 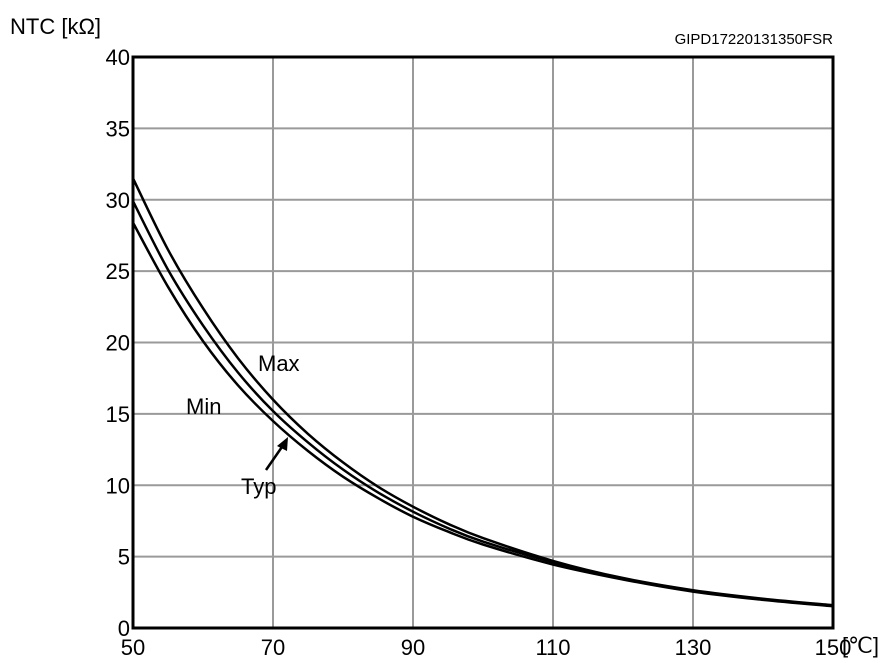 What do you see at coordinates (413, 647) in the screenshot?
I see `x-tick-label: 90` at bounding box center [413, 647].